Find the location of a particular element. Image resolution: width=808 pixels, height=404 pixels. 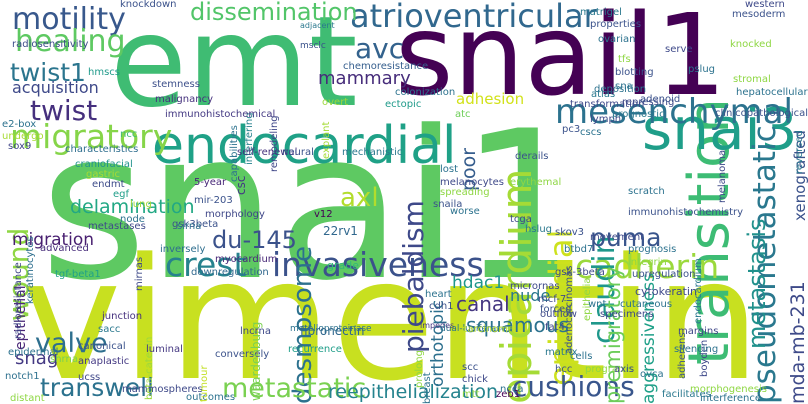

word-undergo: undergo is located at coordinates (23, 136).